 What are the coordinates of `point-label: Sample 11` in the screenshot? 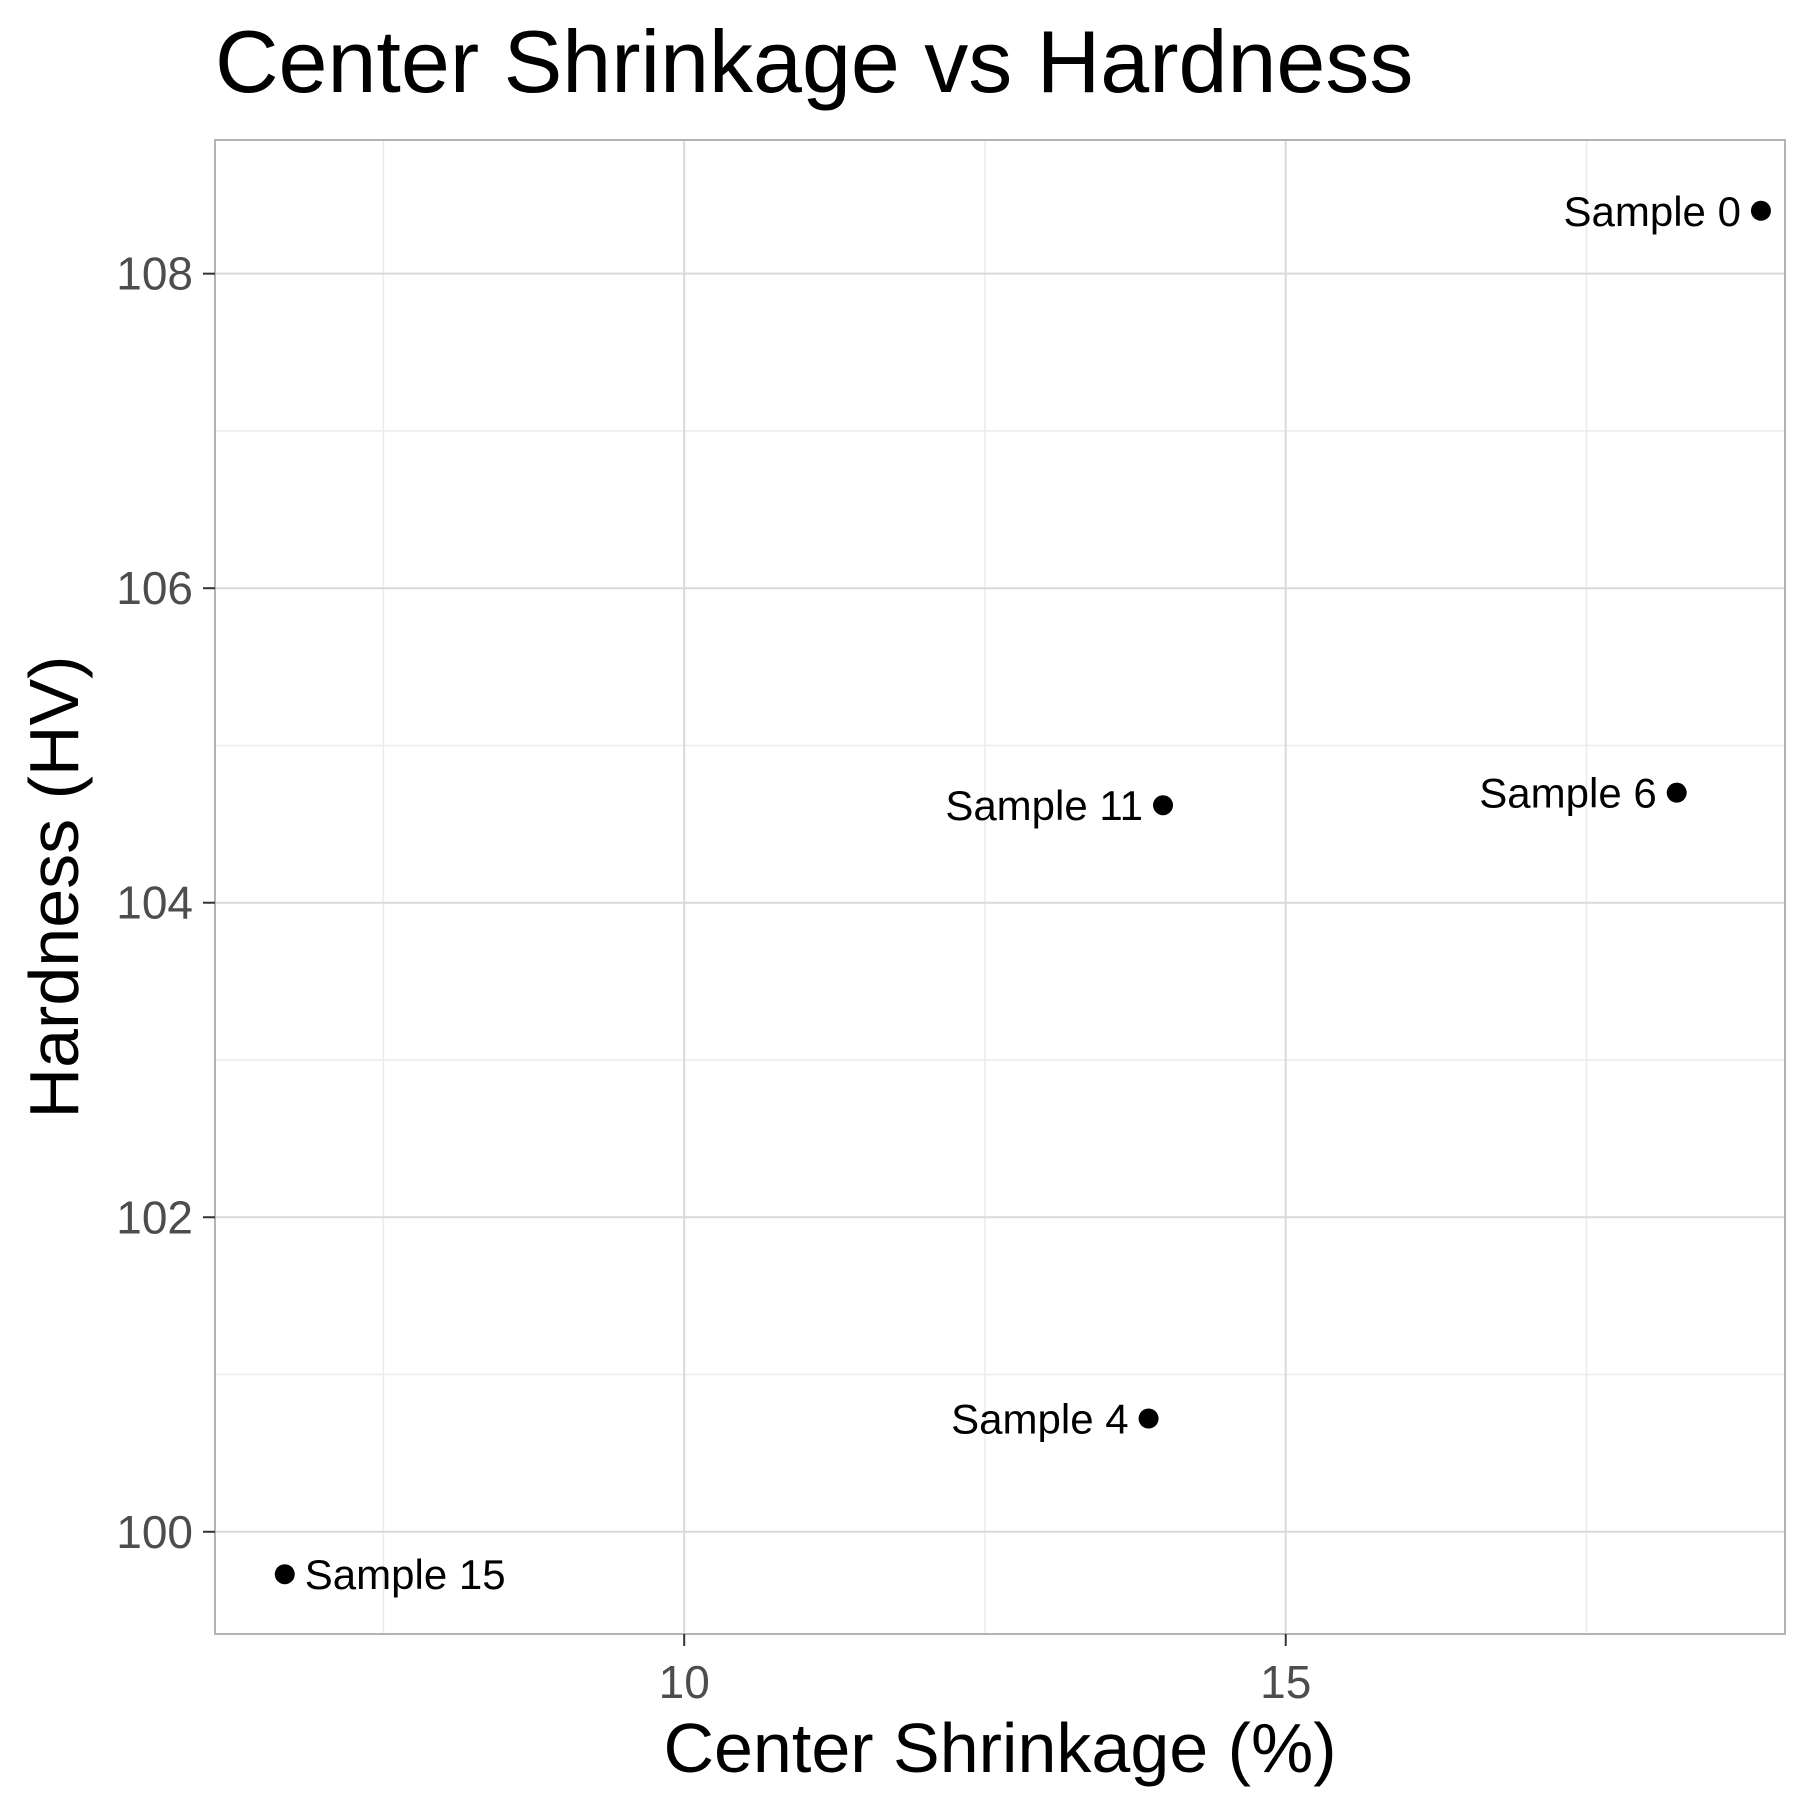 It's located at (1044, 805).